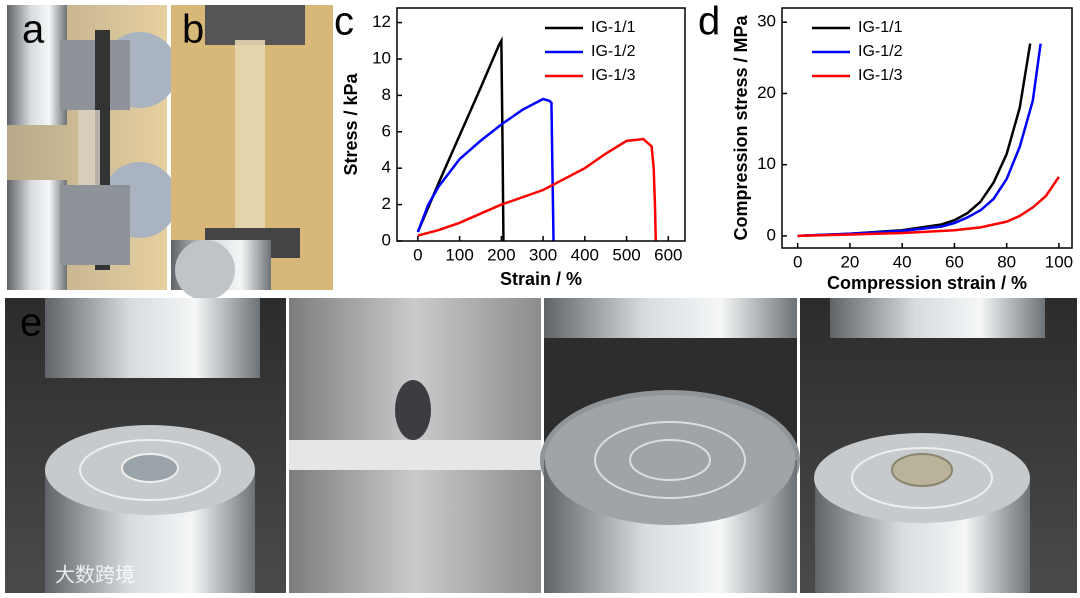 This screenshot has height=598, width=1080. What do you see at coordinates (1006, 261) in the screenshot?
I see `x-tick-label: 80` at bounding box center [1006, 261].